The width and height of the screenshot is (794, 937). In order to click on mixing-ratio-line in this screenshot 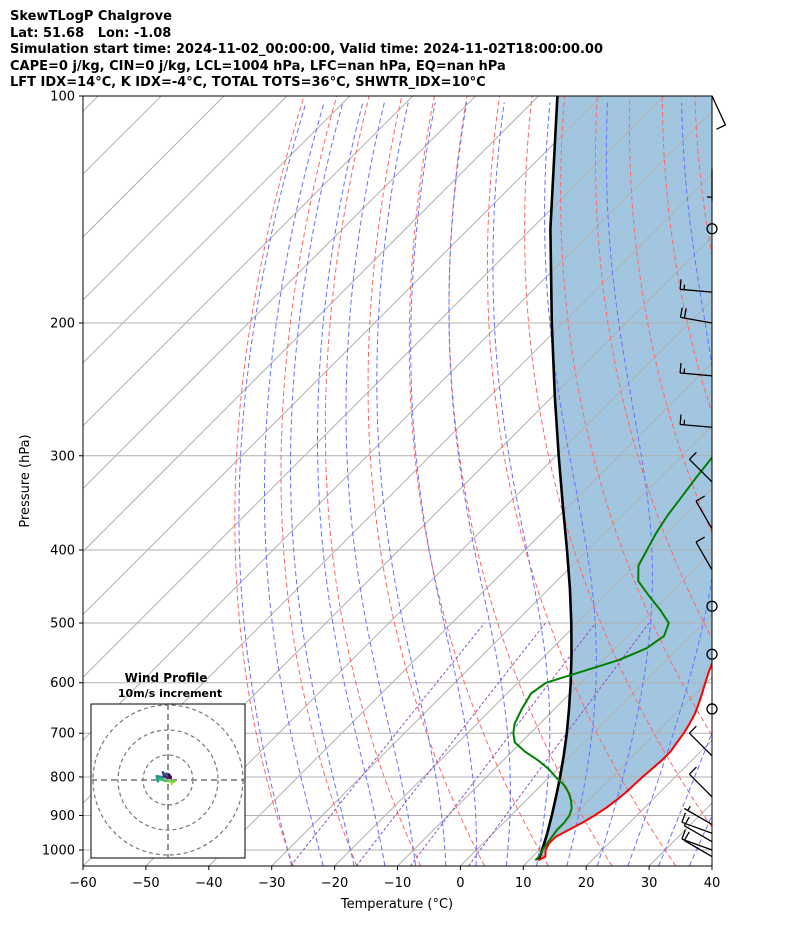, I will do `click(450, 744)`.